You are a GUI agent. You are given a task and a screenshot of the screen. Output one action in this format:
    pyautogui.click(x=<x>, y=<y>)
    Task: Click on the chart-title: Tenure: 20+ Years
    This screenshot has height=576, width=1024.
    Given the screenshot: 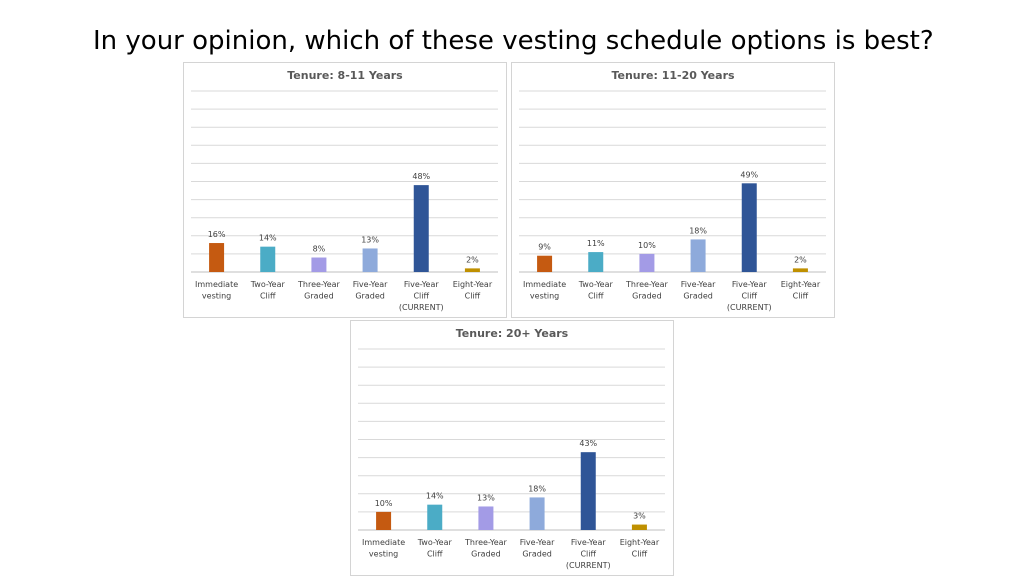 What is the action you would take?
    pyautogui.click(x=512, y=333)
    